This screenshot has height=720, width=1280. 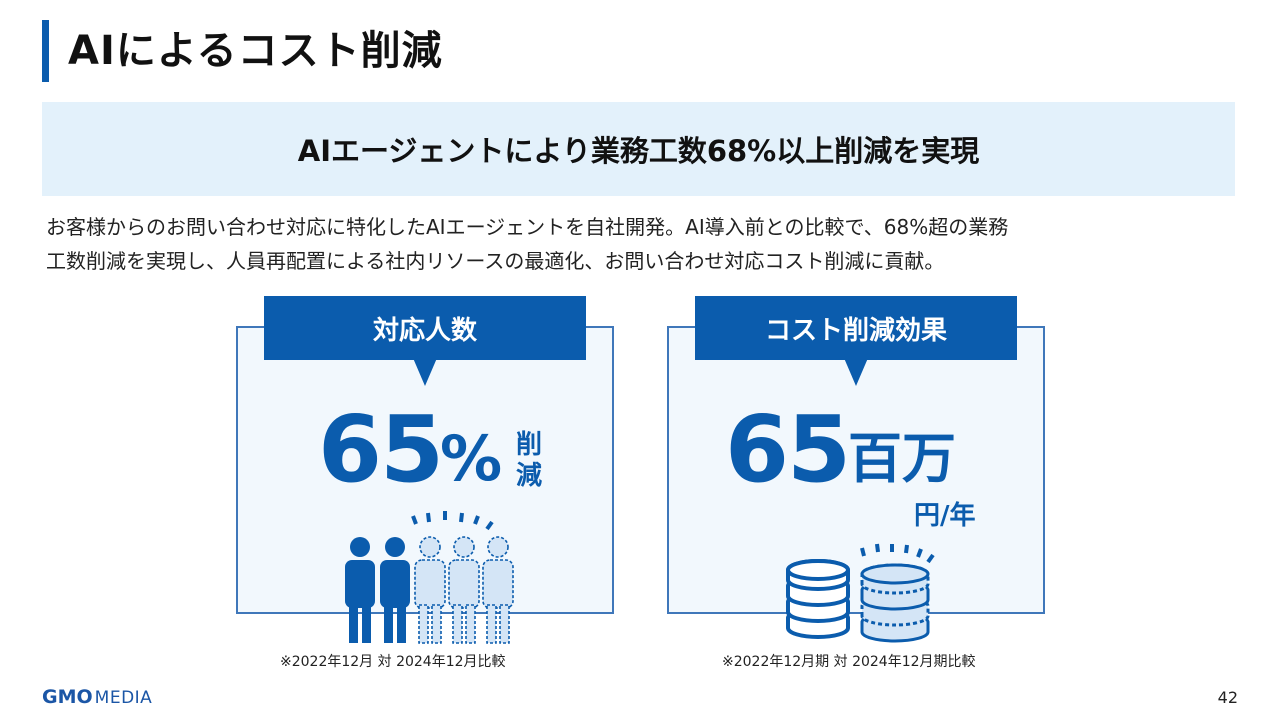 What do you see at coordinates (856, 372) in the screenshot?
I see `tab-pointer-right` at bounding box center [856, 372].